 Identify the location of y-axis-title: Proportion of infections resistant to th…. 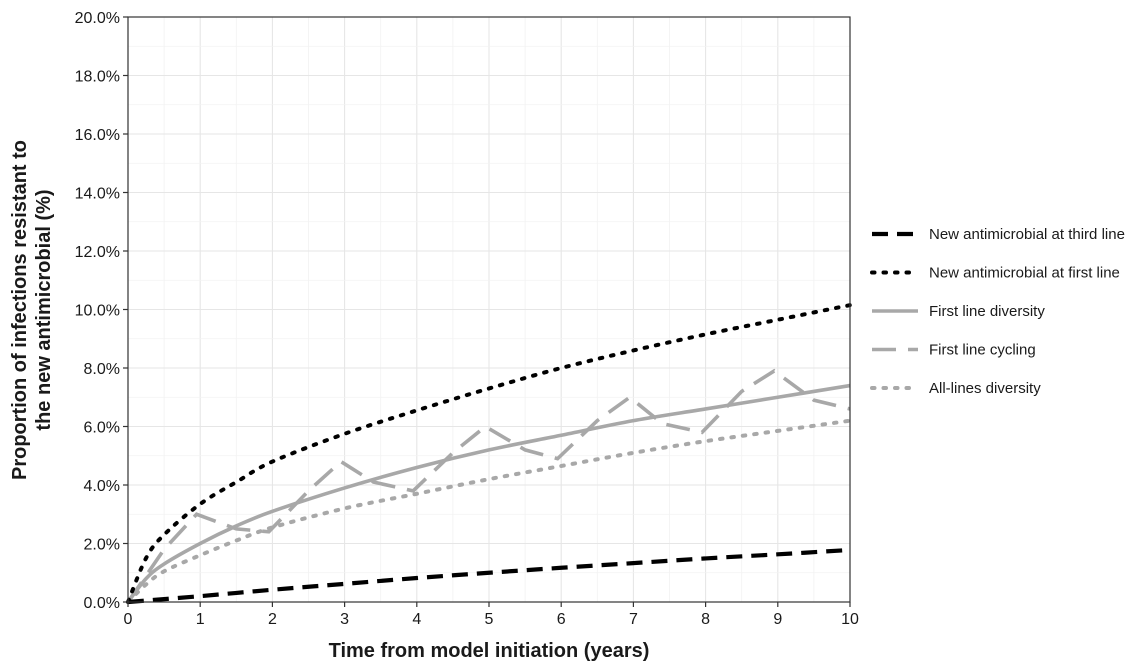
(32, 310).